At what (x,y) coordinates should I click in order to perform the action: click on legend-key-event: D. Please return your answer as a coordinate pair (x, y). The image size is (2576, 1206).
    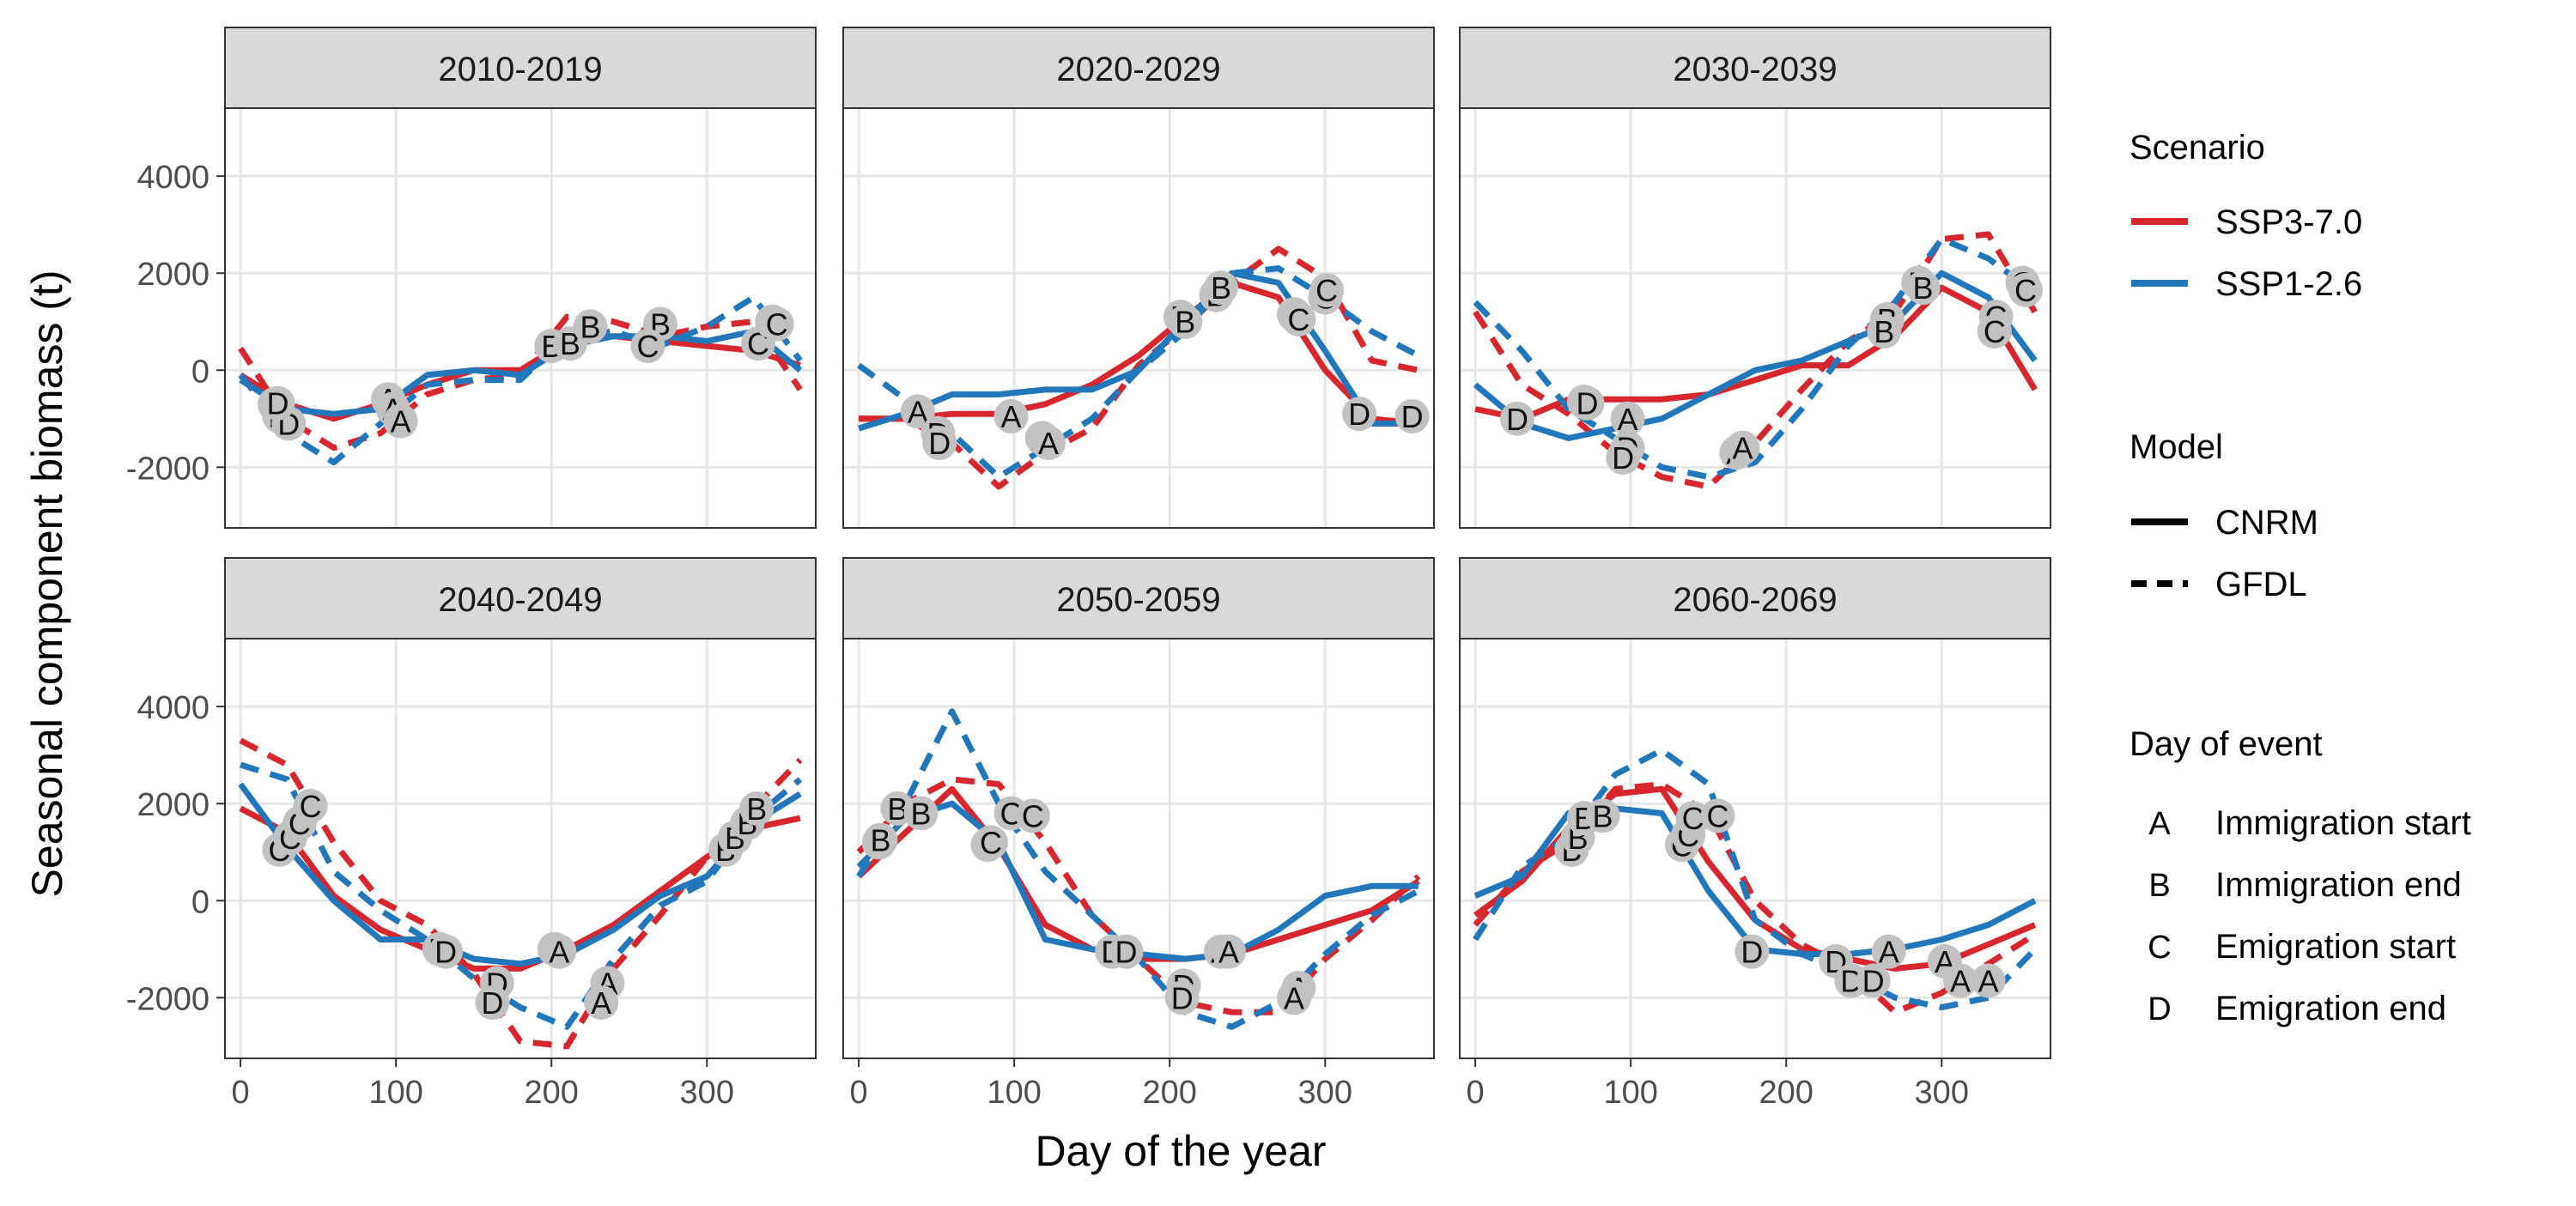
    Looking at the image, I should click on (2159, 1009).